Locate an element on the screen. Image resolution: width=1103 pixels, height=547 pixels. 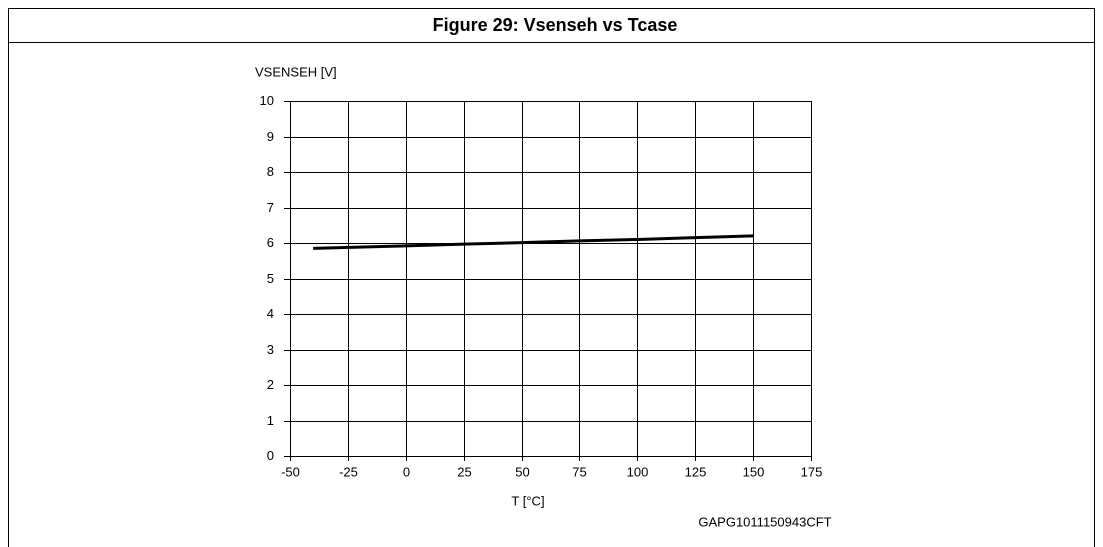
x-tick-label: -50 is located at coordinates (290, 471).